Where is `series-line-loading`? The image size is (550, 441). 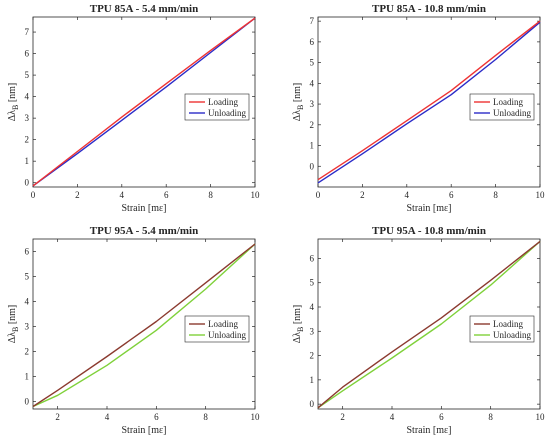
series-line-loading is located at coordinates (429, 100).